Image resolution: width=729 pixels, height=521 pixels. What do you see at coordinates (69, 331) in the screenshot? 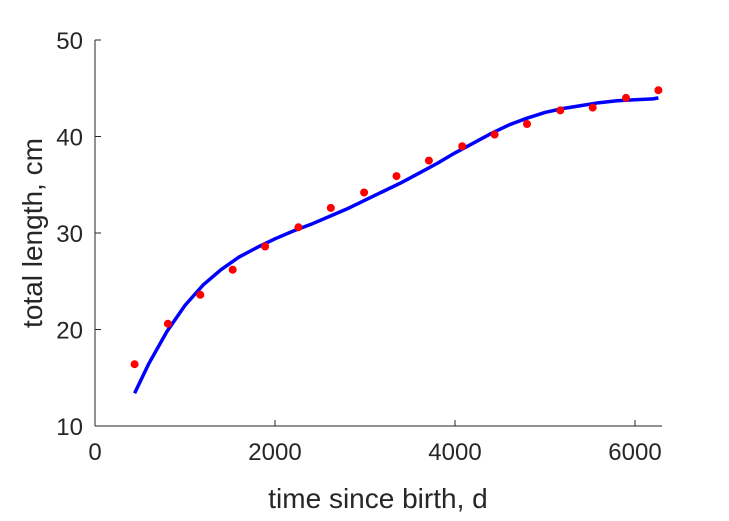
I see `y-tick-label: 20` at bounding box center [69, 331].